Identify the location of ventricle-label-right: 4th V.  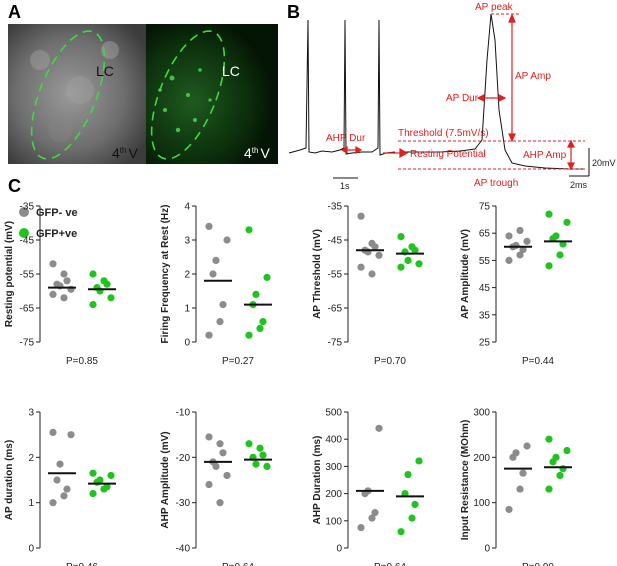
(257, 153).